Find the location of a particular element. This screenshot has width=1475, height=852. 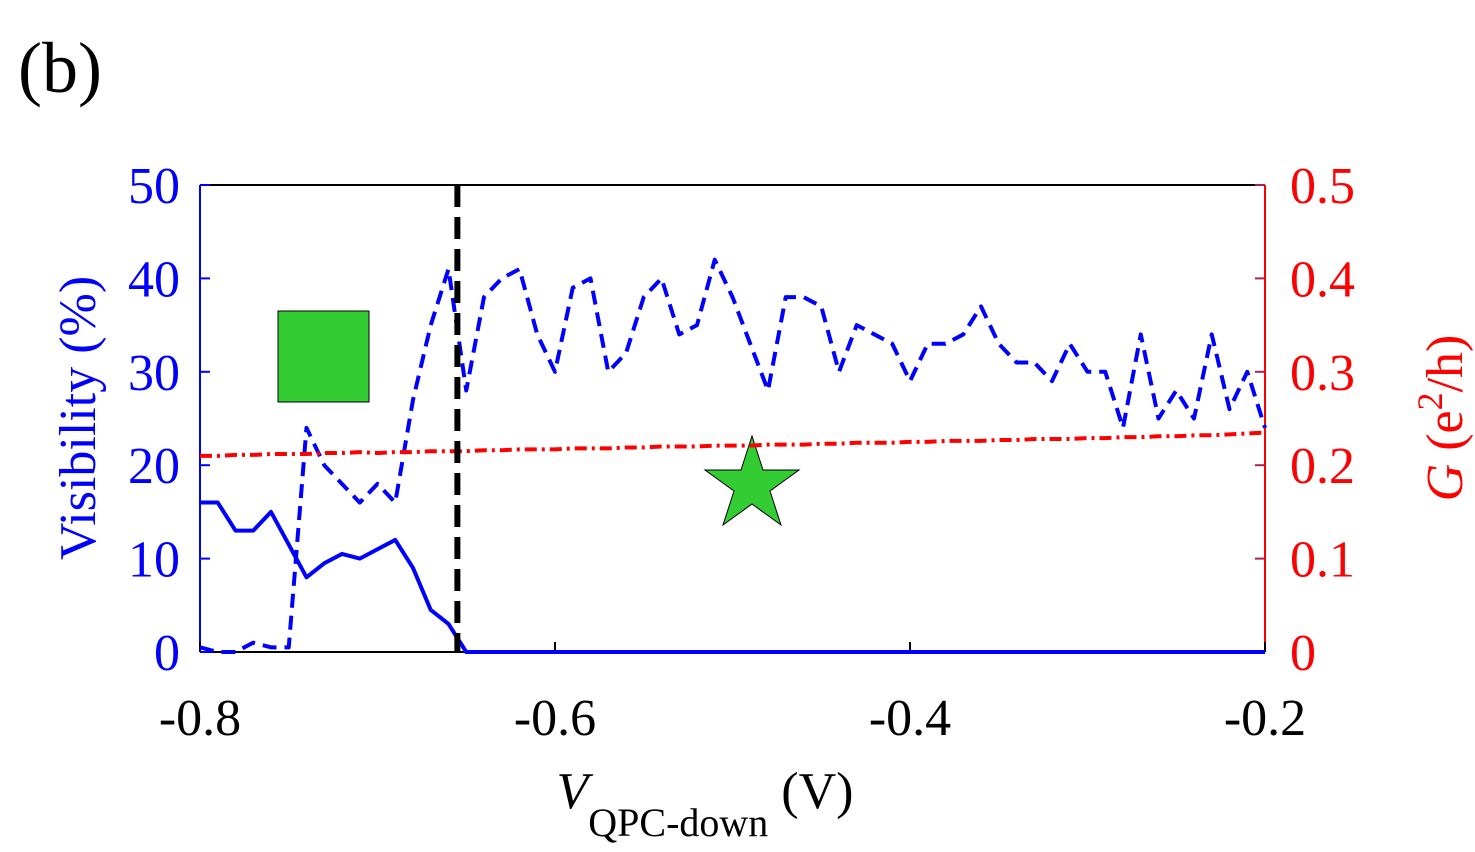

y-tick-label: 40 is located at coordinates (154, 279).